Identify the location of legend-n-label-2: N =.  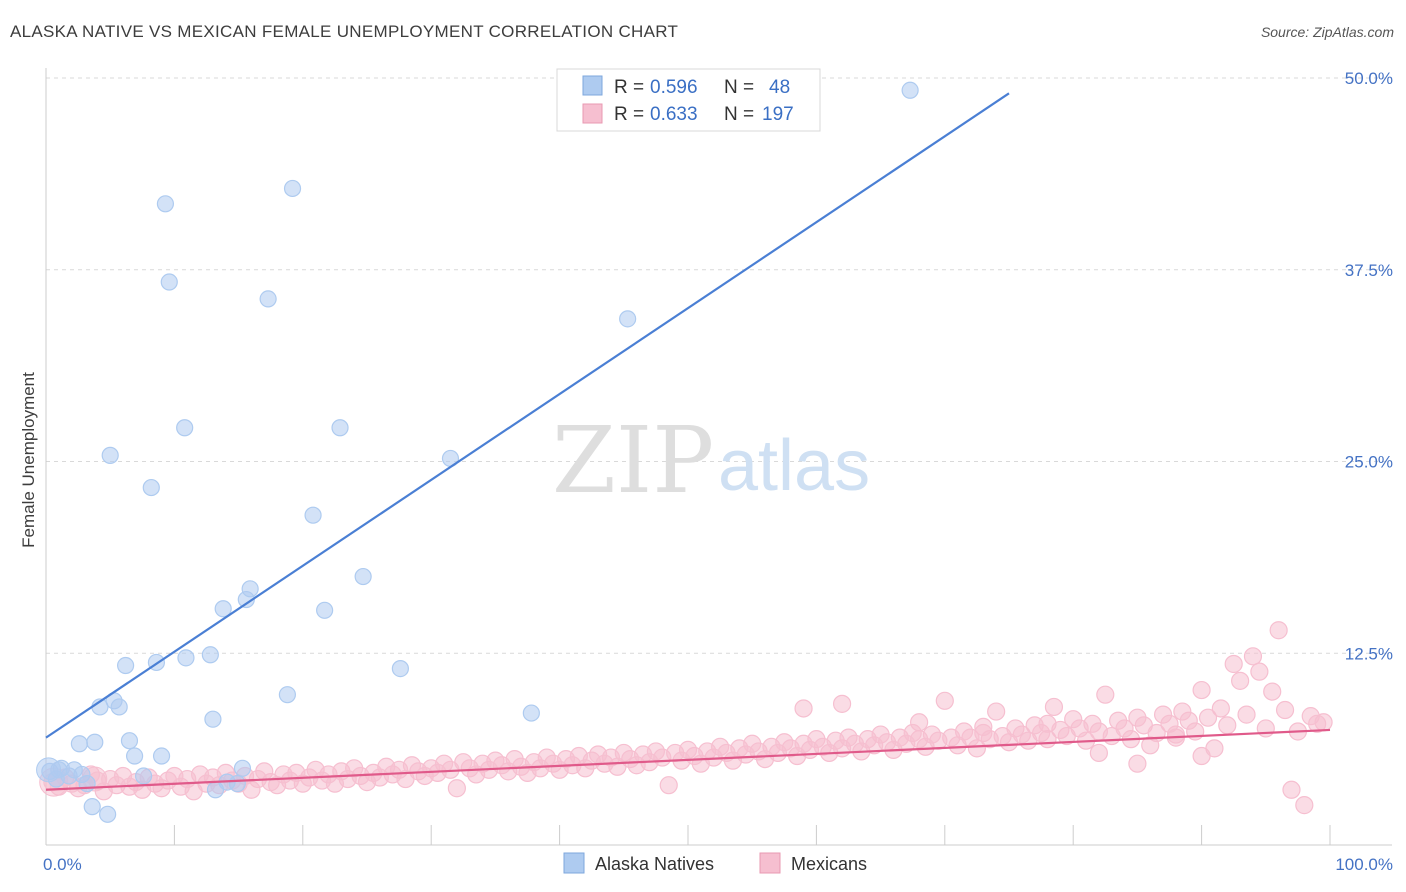
(739, 114).